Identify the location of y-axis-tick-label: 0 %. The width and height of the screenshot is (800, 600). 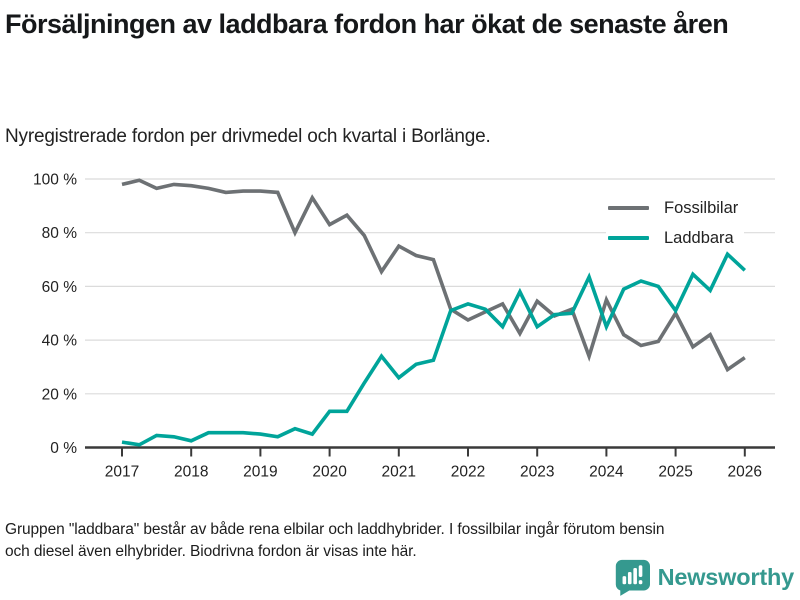
(63, 448).